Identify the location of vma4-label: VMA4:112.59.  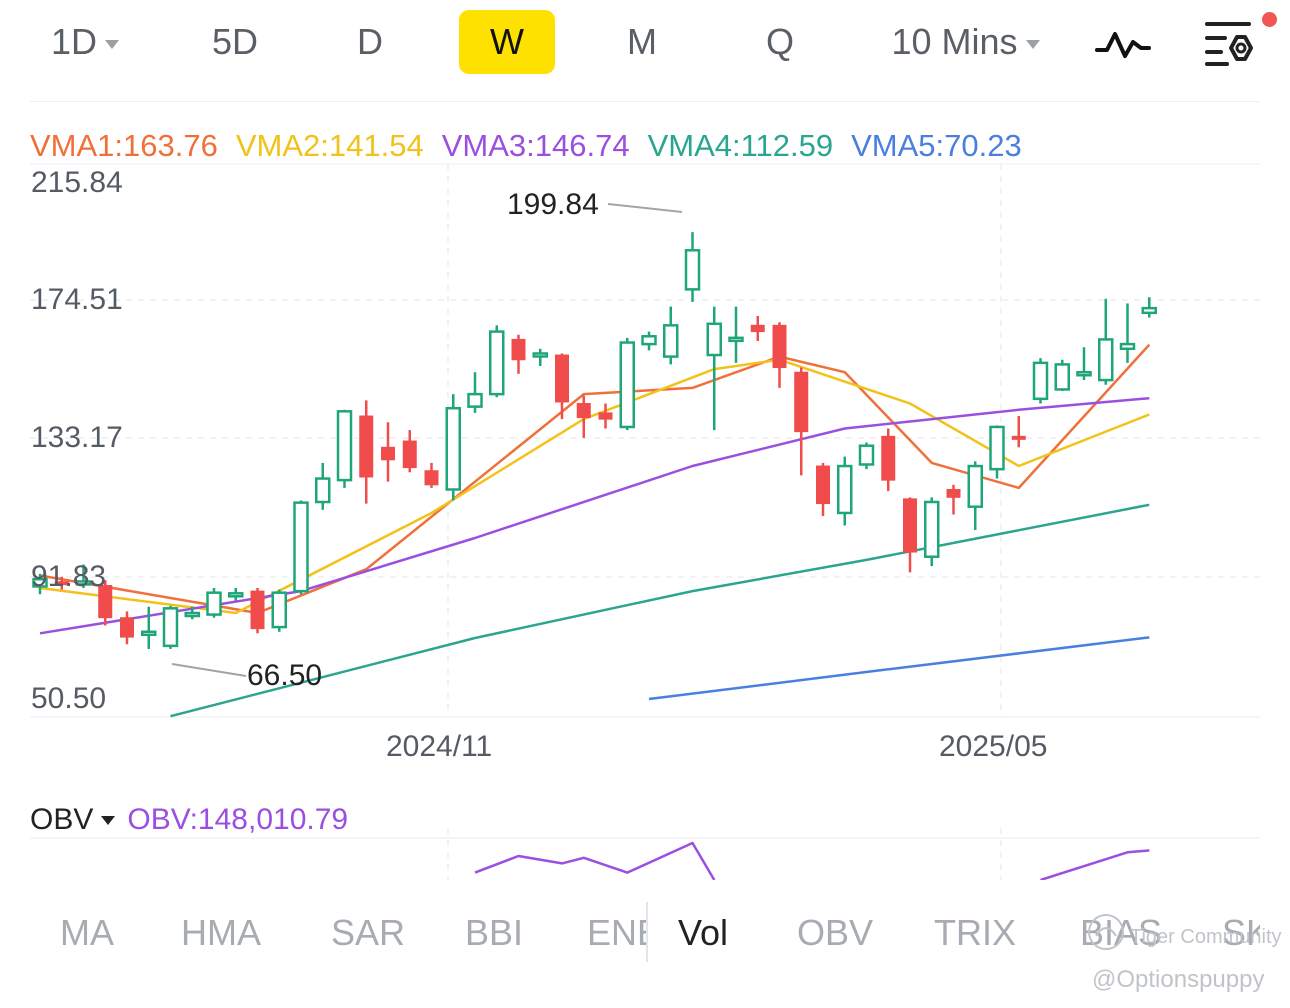
(740, 145).